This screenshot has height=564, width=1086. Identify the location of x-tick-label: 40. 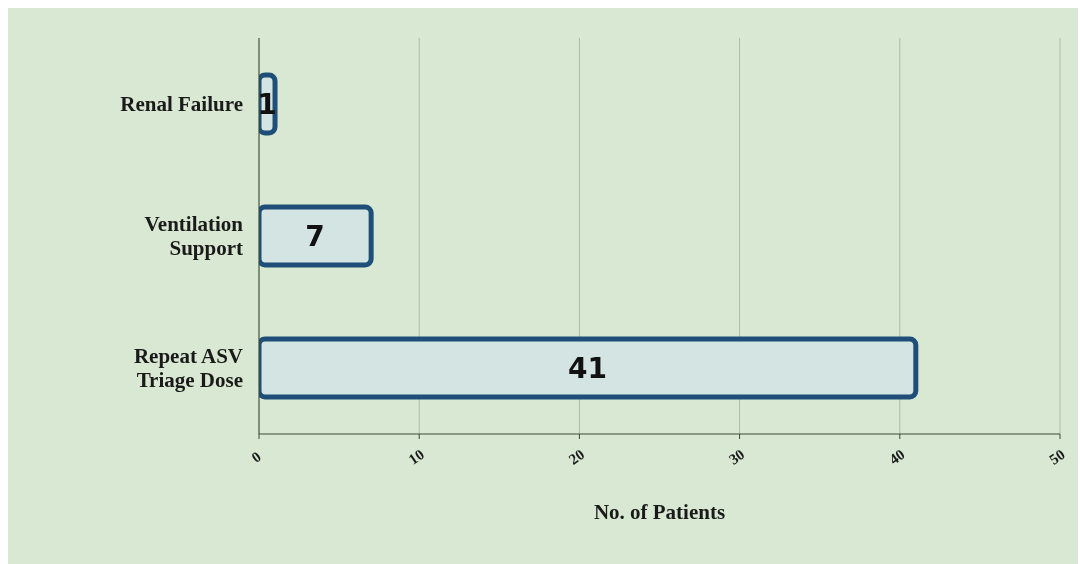
(897, 457).